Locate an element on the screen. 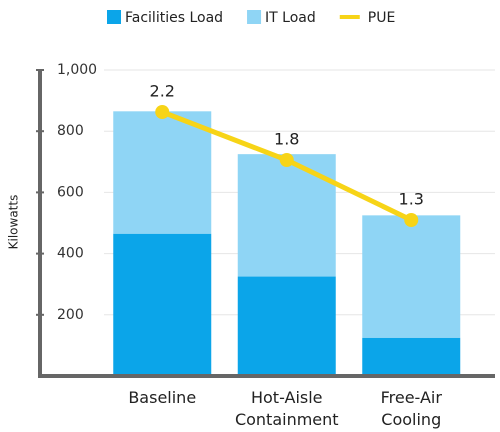  legend-label: PUE is located at coordinates (382, 18).